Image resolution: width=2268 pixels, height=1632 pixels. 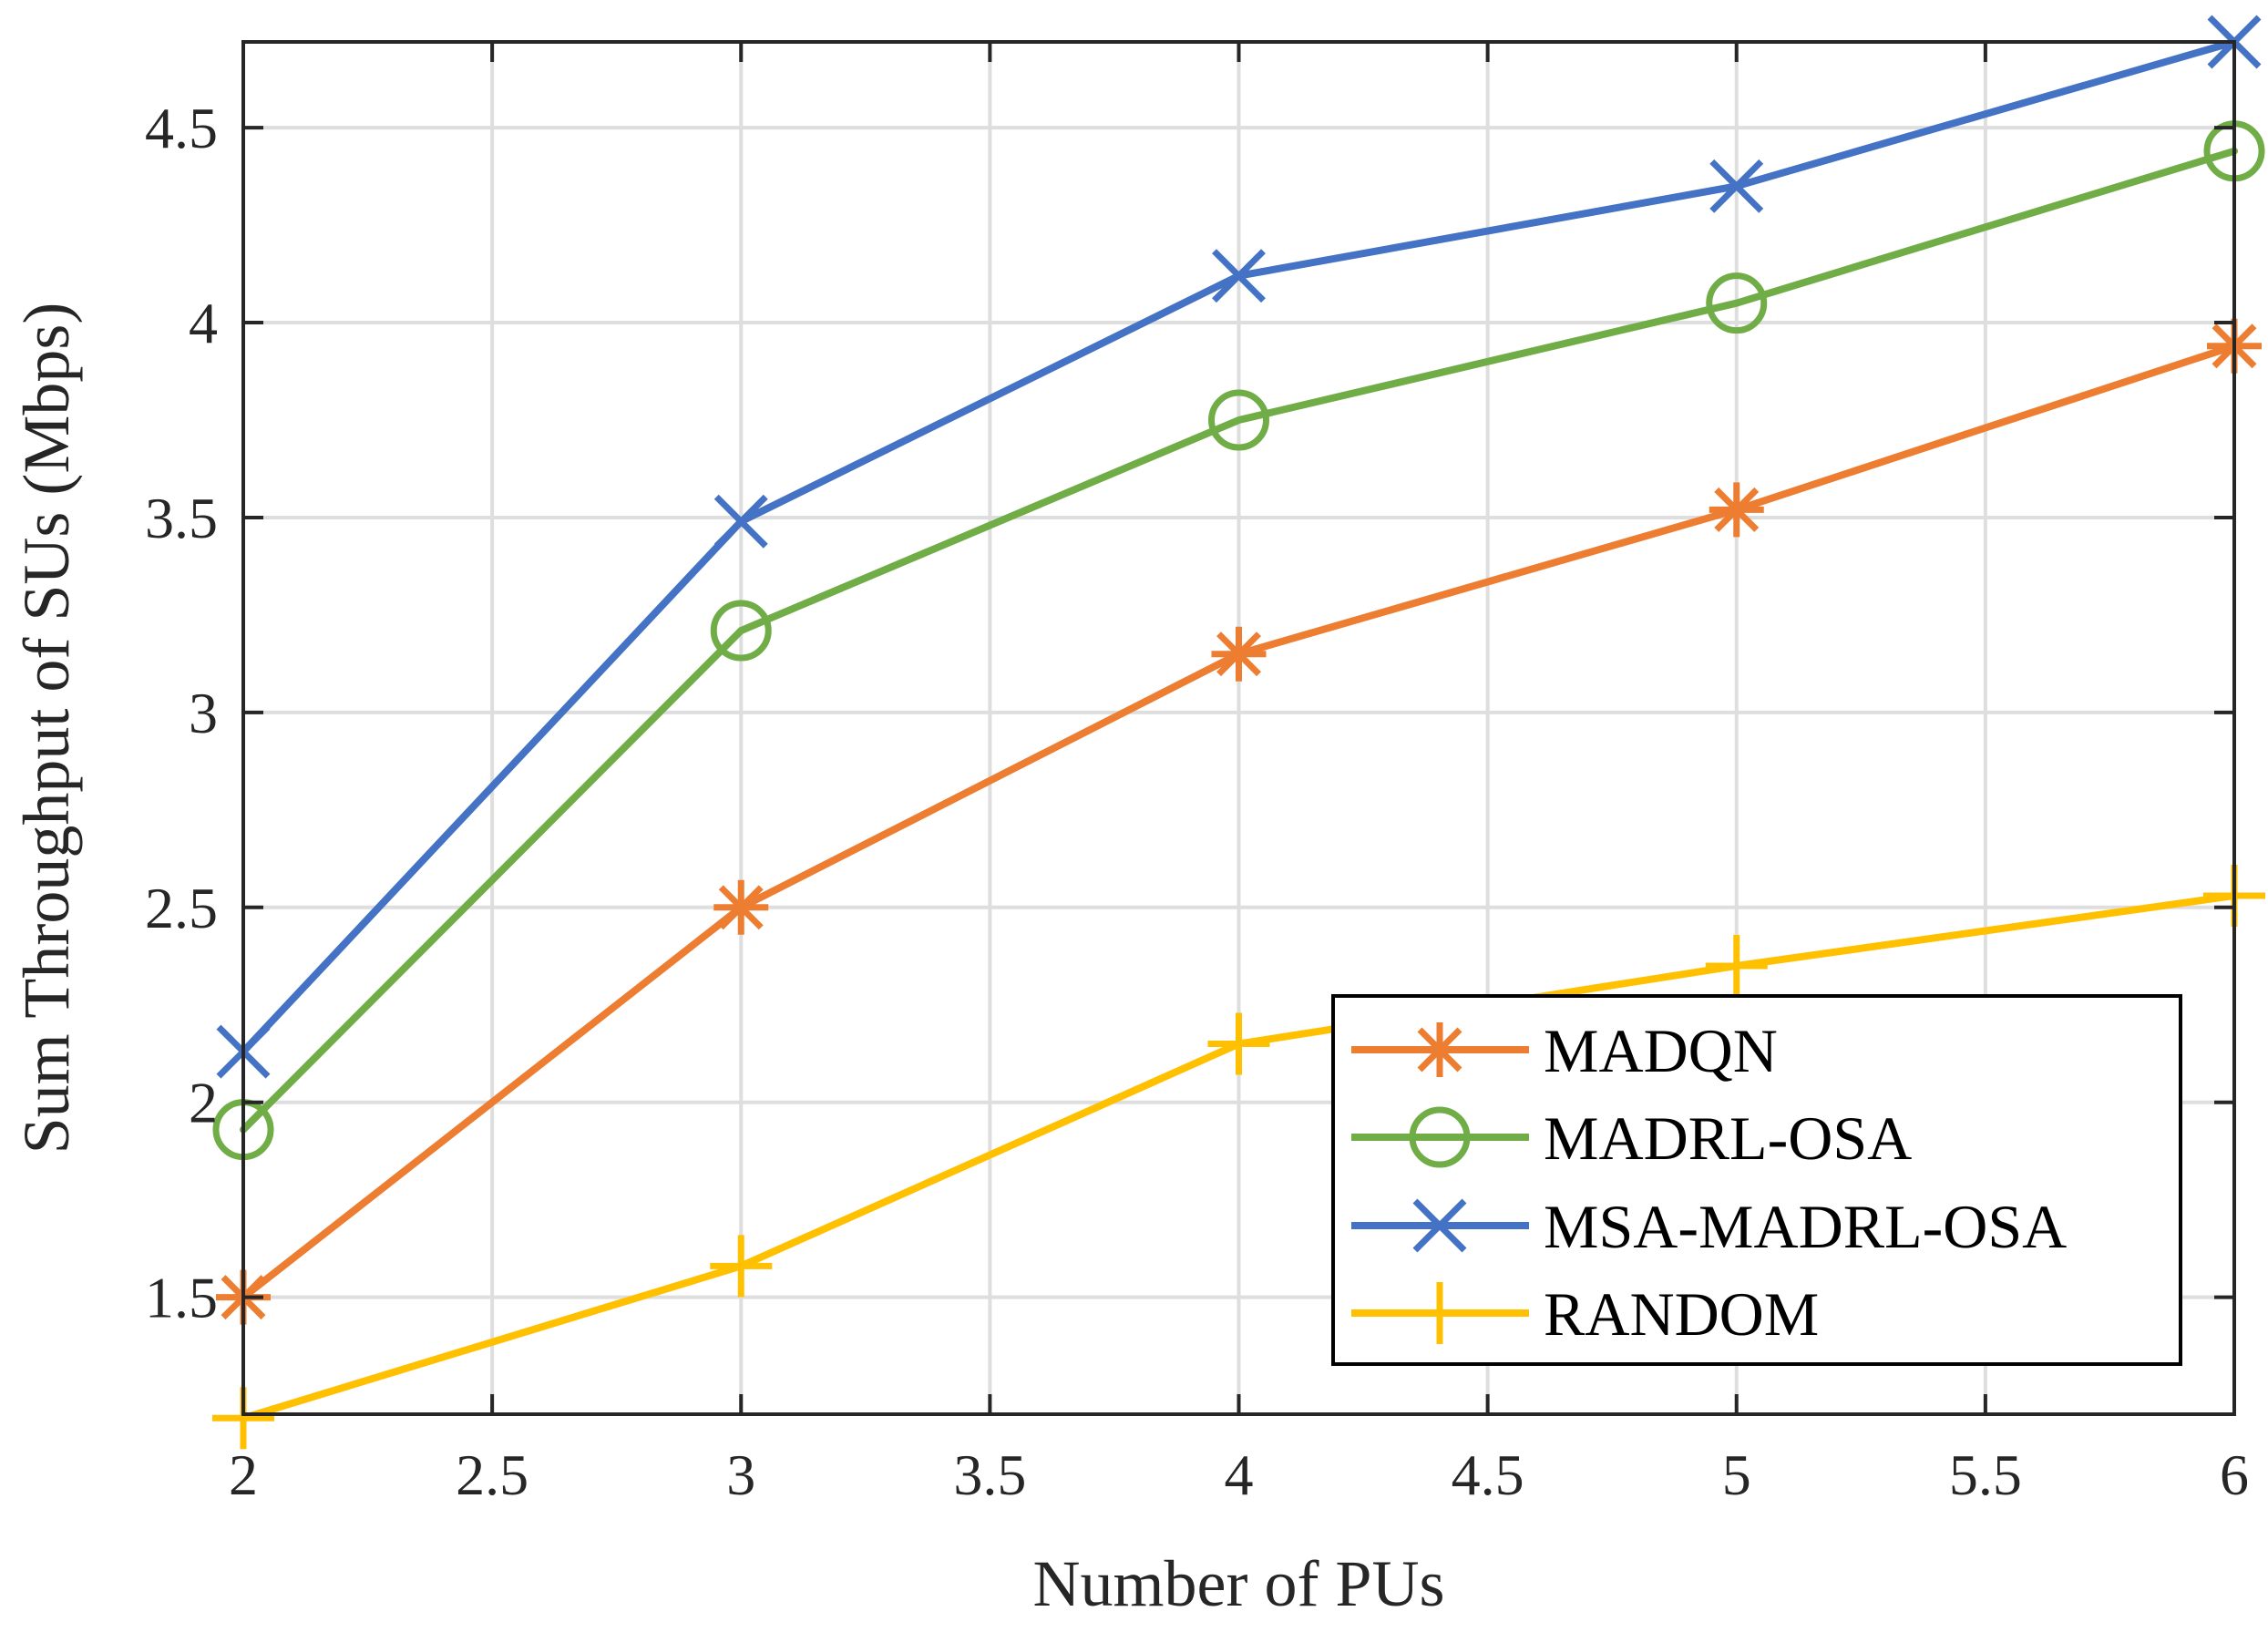 What do you see at coordinates (1681, 1314) in the screenshot?
I see `legend-label-random: RANDOM` at bounding box center [1681, 1314].